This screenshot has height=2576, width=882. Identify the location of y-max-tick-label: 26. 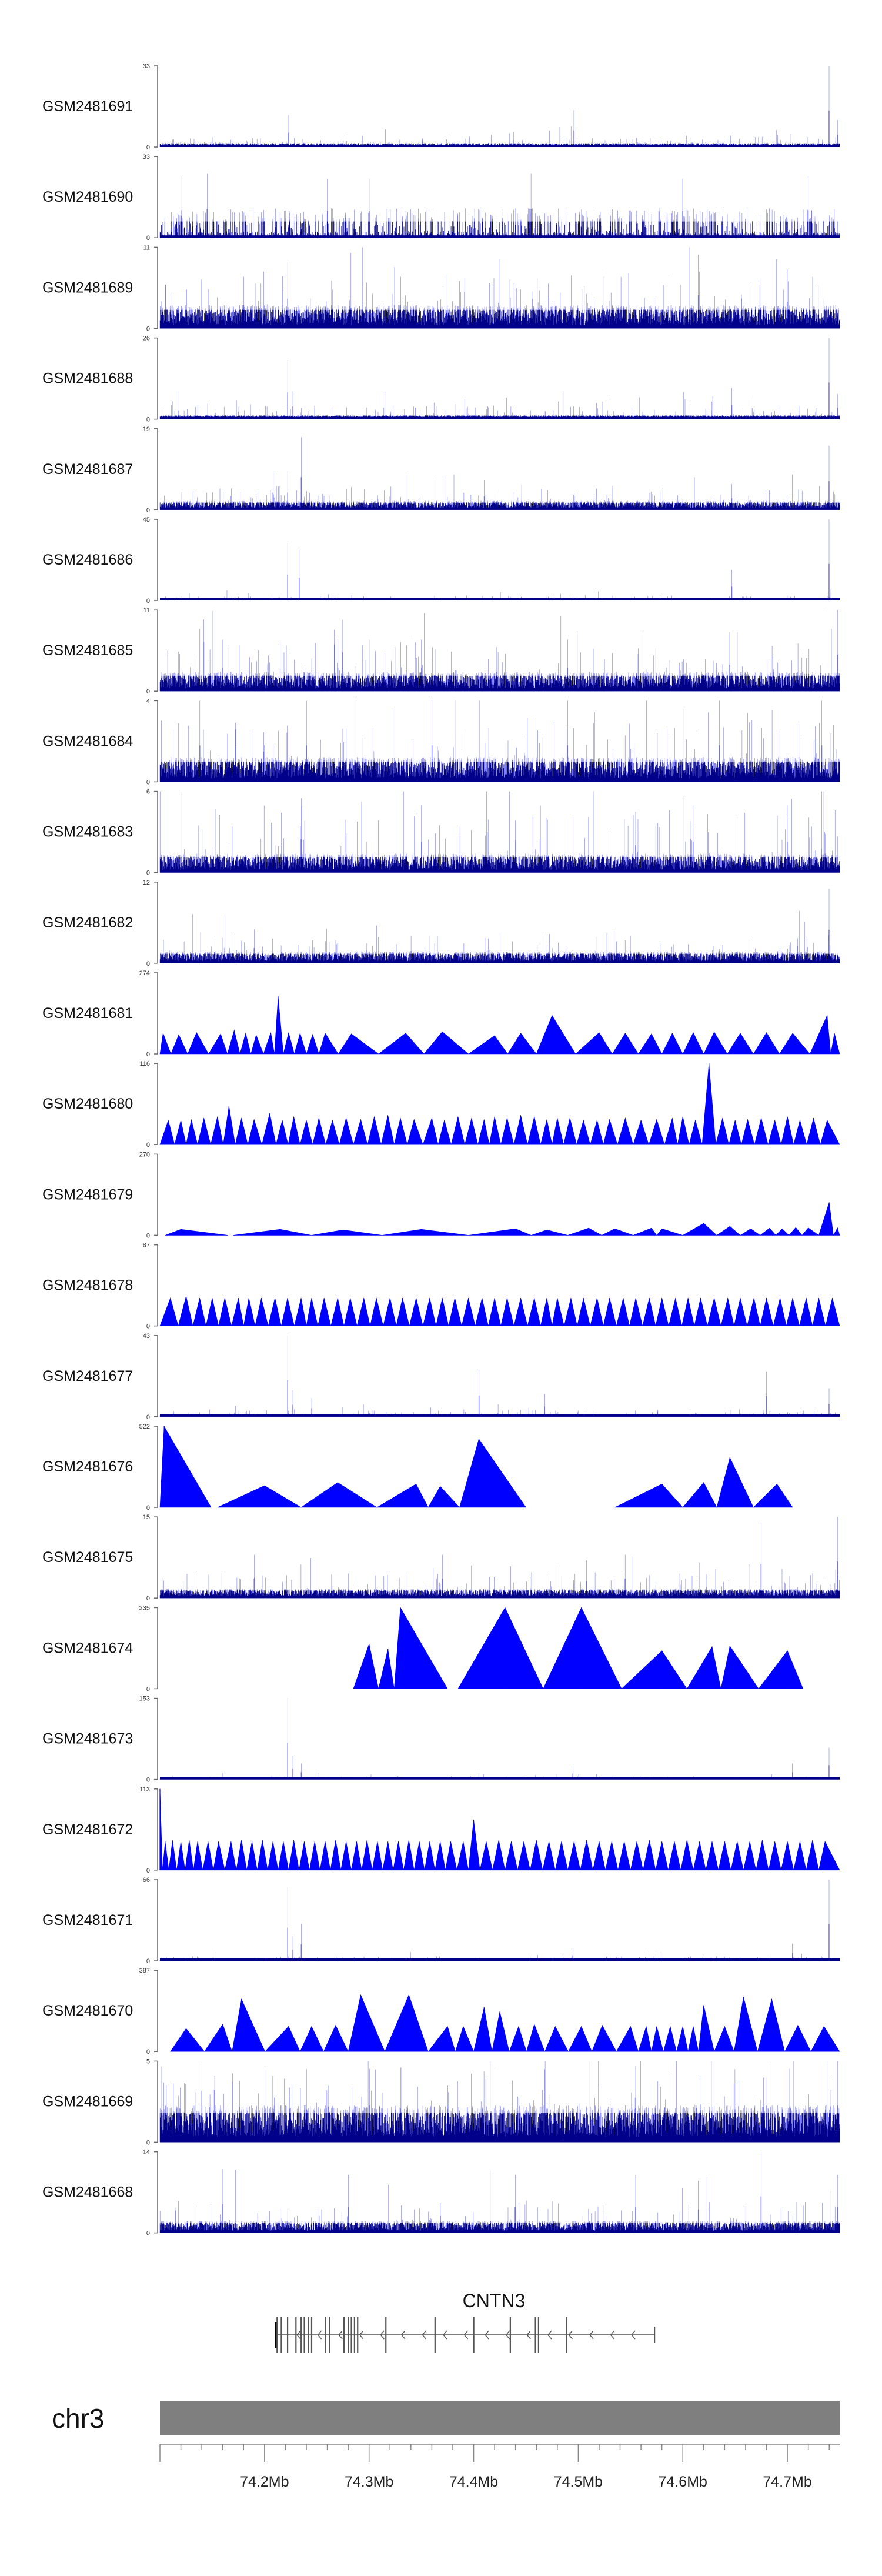
(146, 338).